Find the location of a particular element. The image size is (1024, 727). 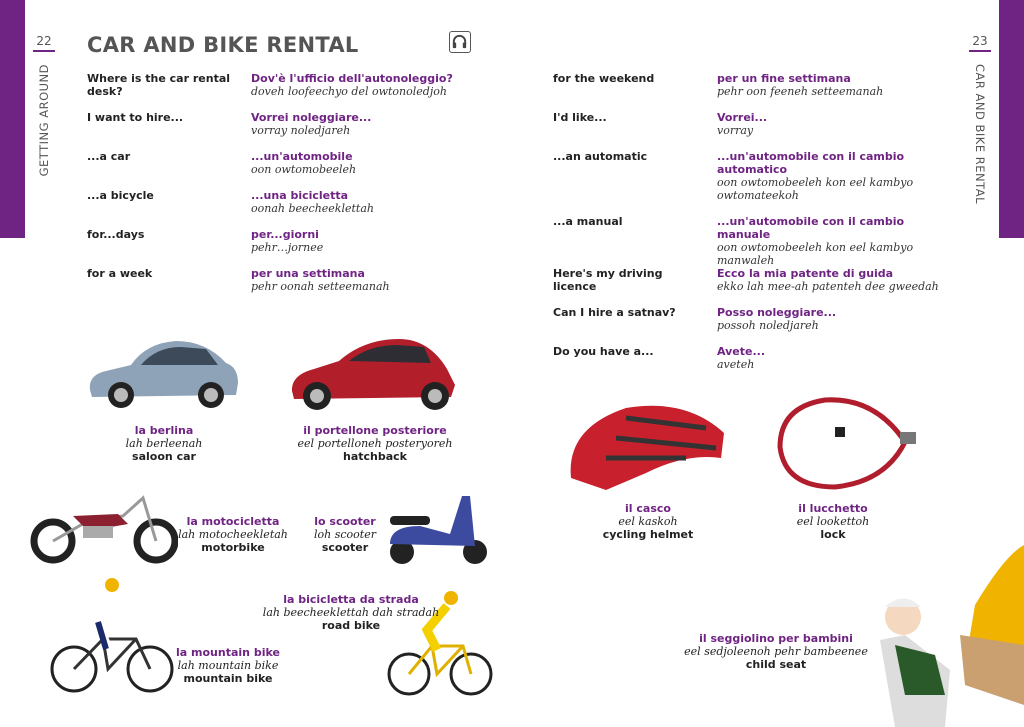

caption-italian: la berlina is located at coordinates (164, 430).